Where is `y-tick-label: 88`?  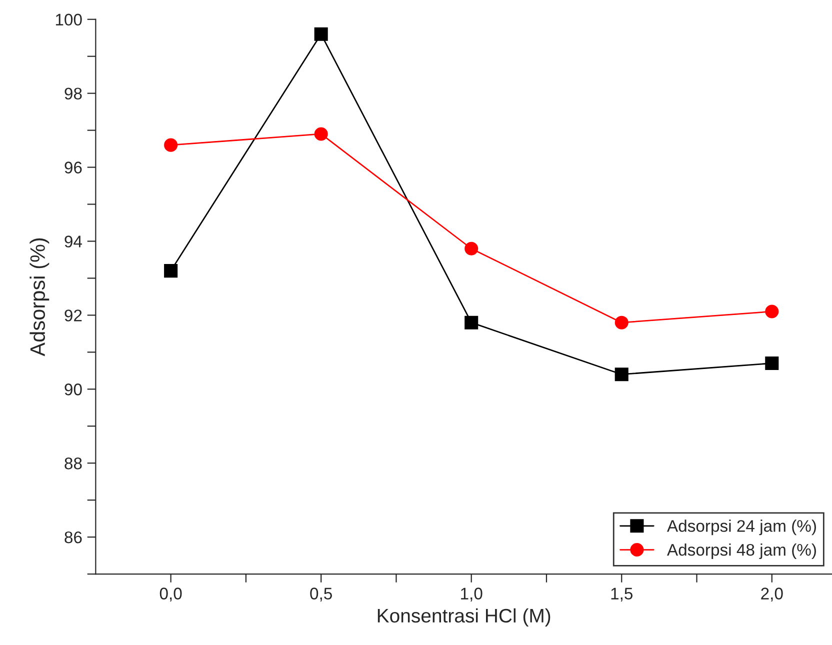
y-tick-label: 88 is located at coordinates (73, 464).